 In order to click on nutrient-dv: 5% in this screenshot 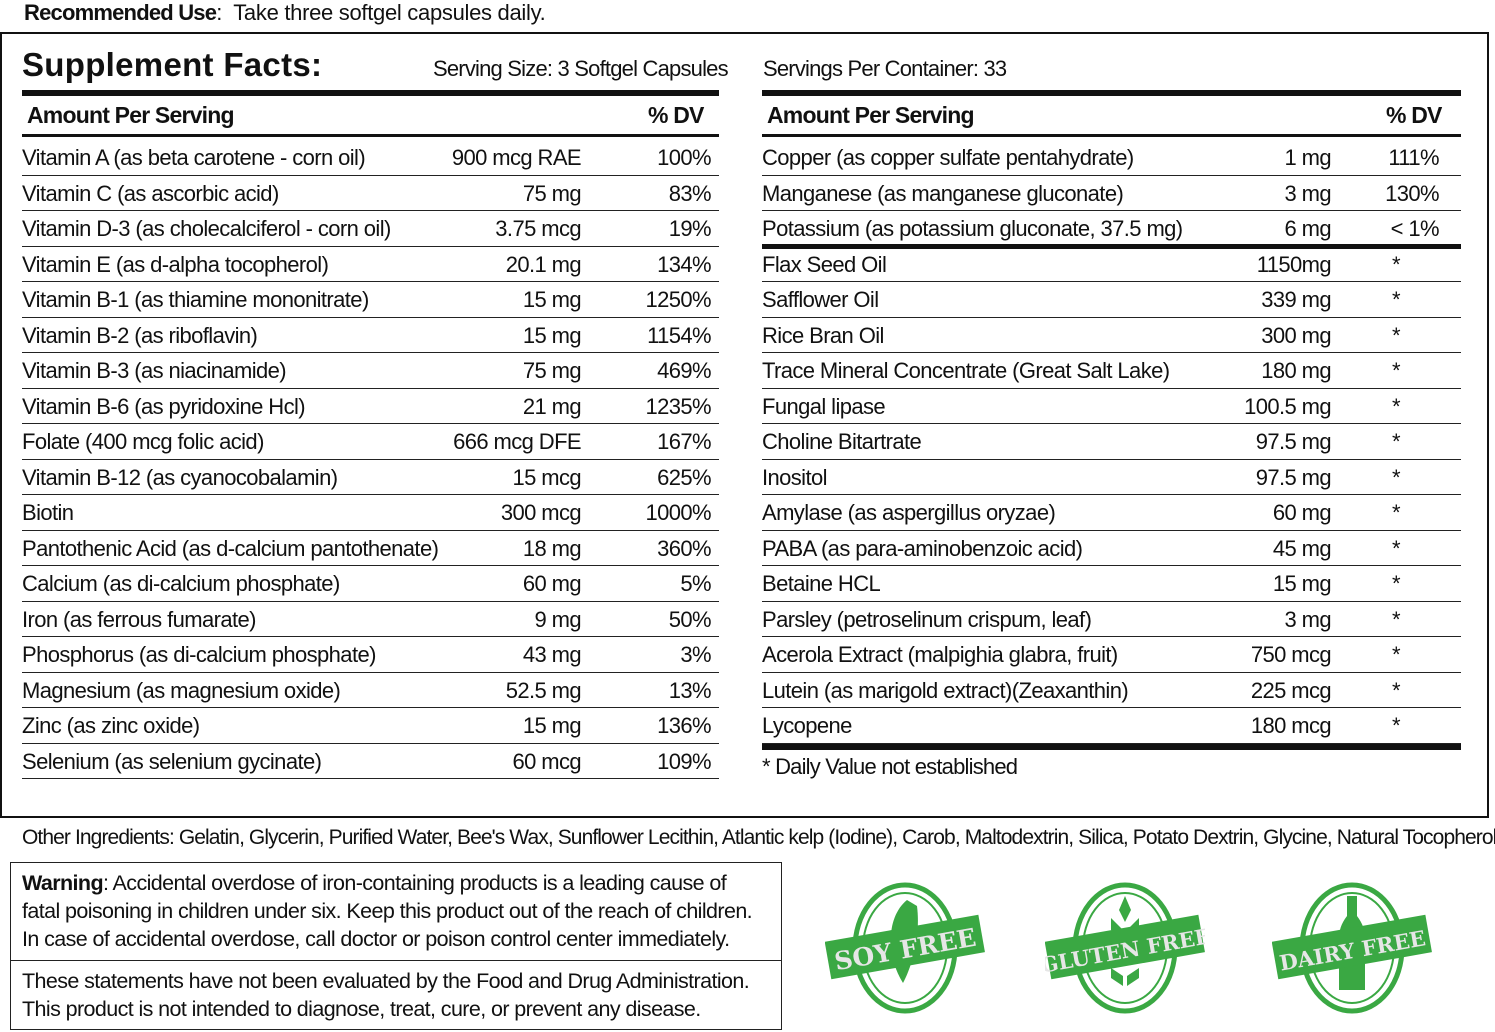, I will do `click(695, 583)`.